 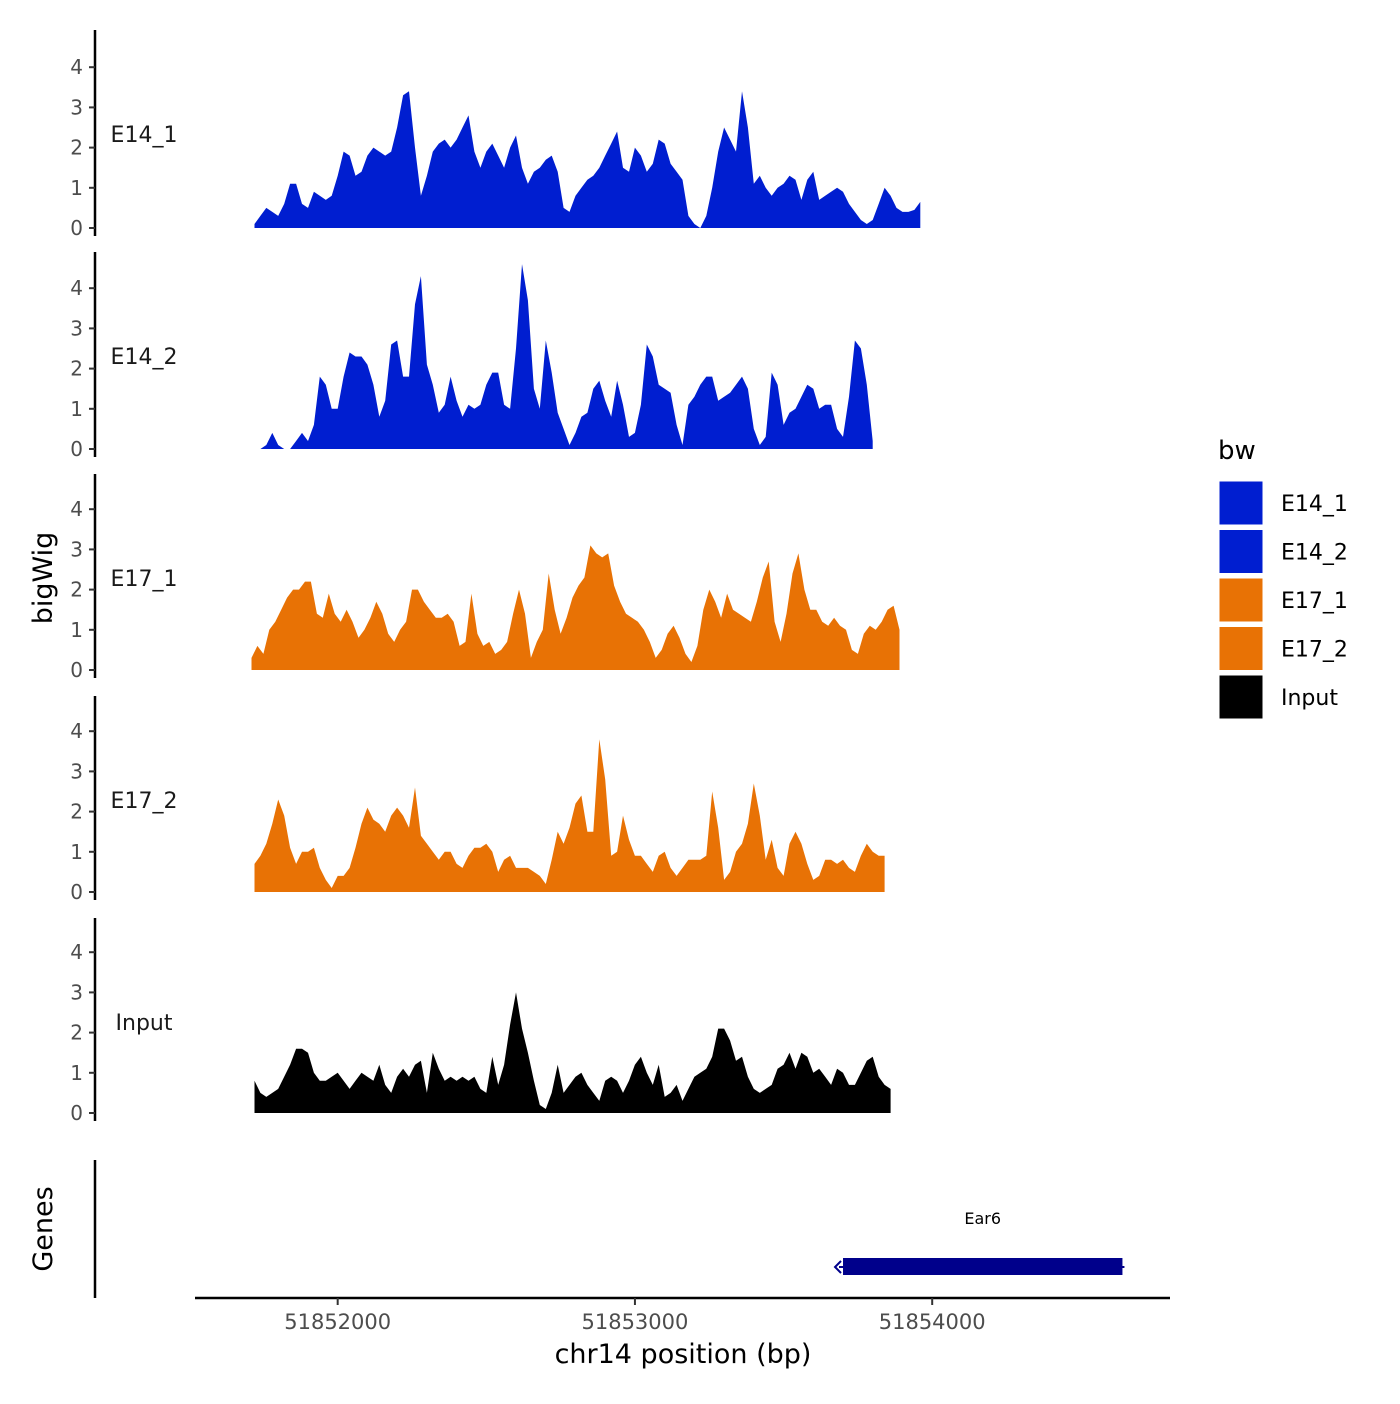 I want to click on track-panel-e14-2: 0 1 2 3 4 E14_2, so click(x=471, y=356).